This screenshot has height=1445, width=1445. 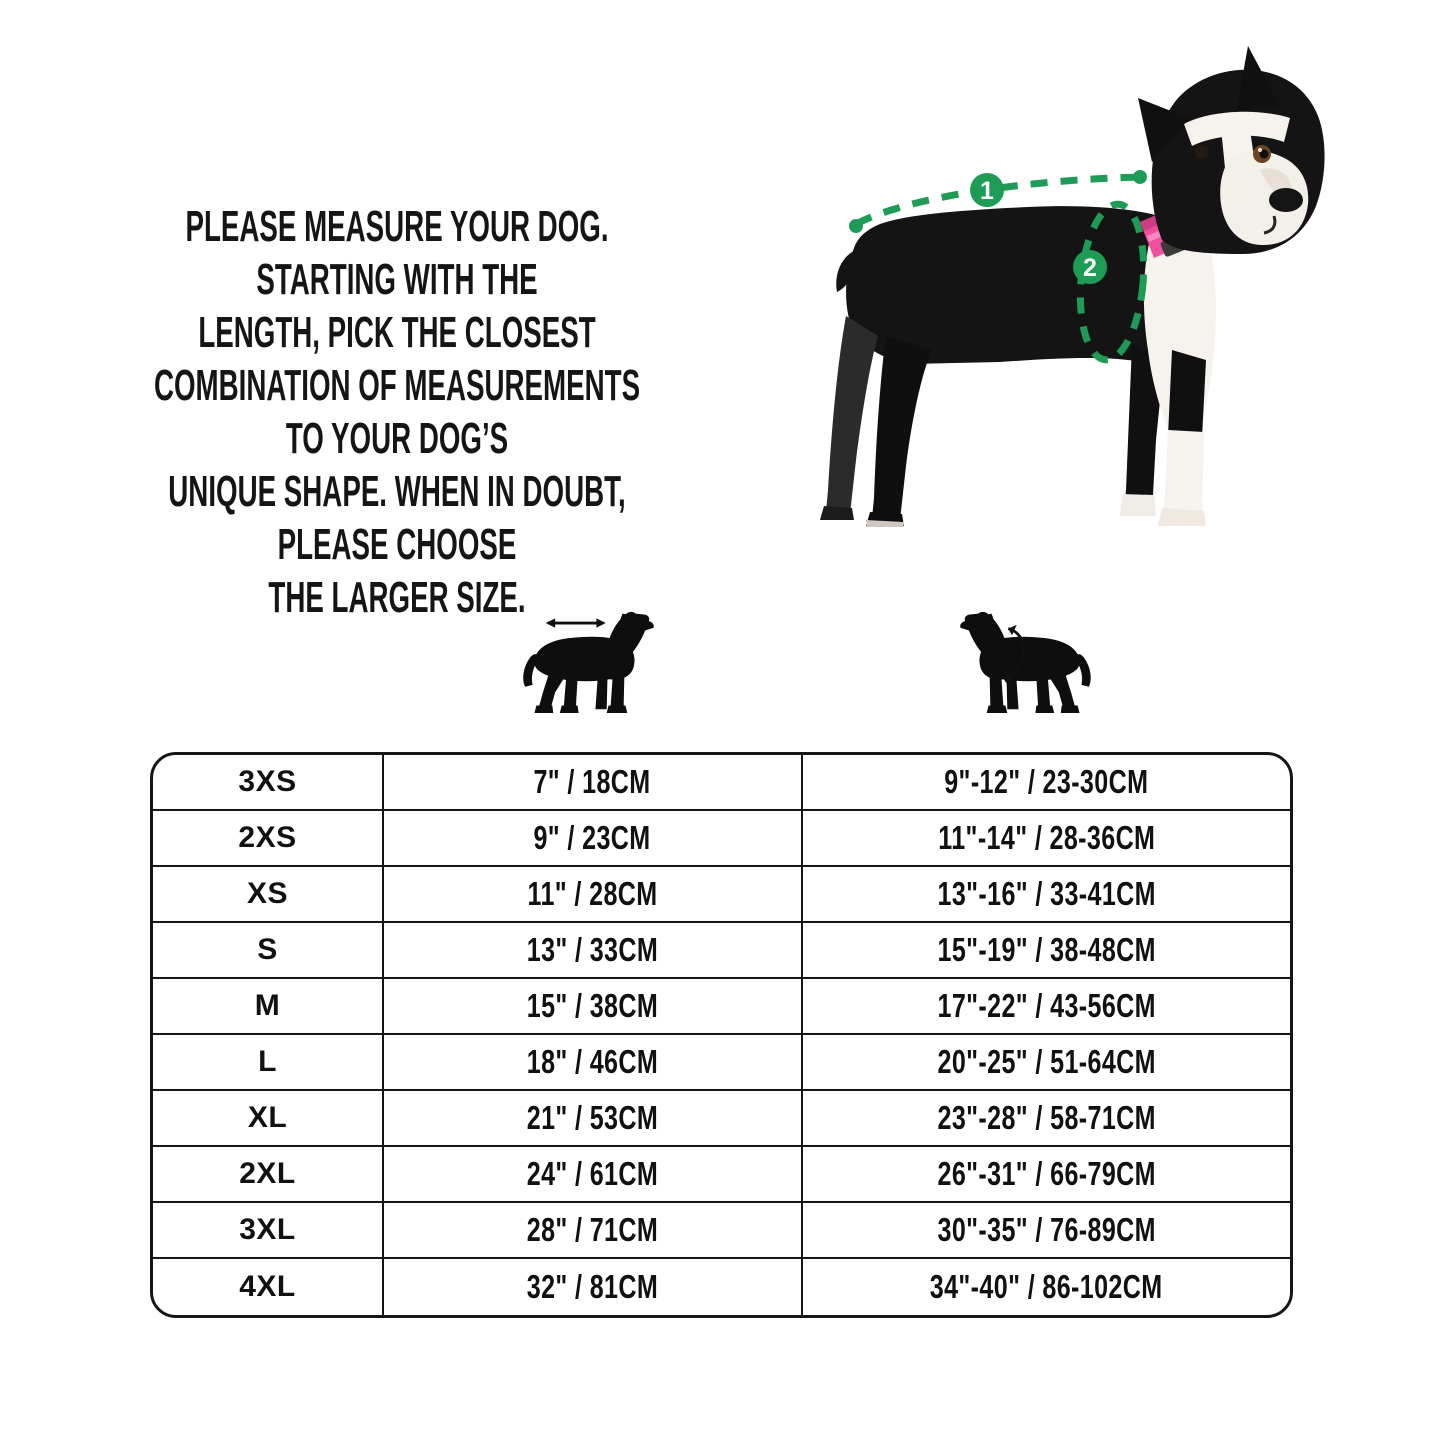 What do you see at coordinates (268, 1175) in the screenshot?
I see `size-cell: 2XL` at bounding box center [268, 1175].